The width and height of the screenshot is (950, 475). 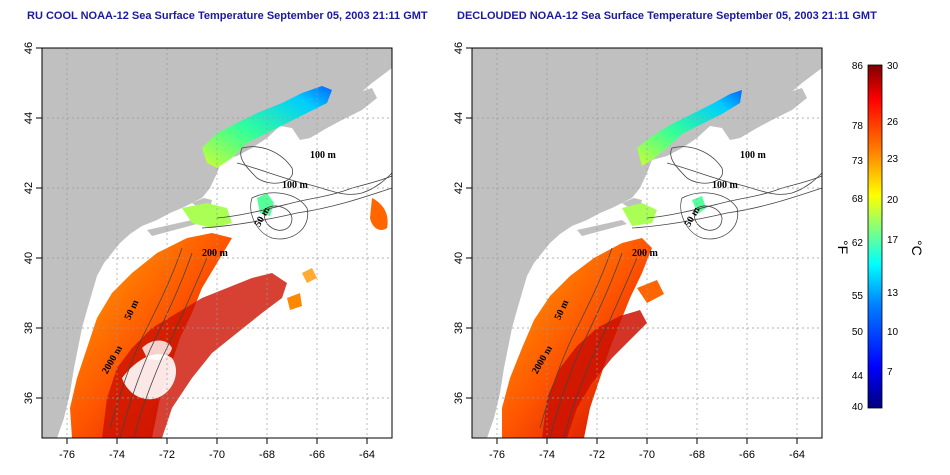 I want to click on celsius-unit-label: °C, so click(x=917, y=248).